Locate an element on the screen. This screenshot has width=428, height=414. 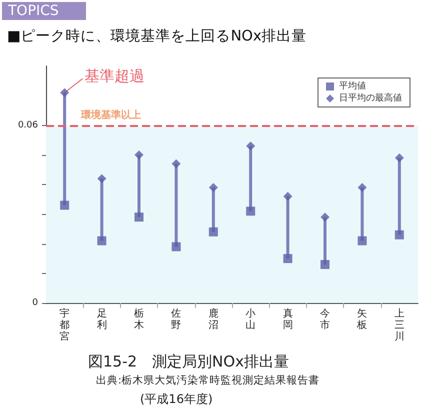
annotation: 基準超過 is located at coordinates (114, 76).